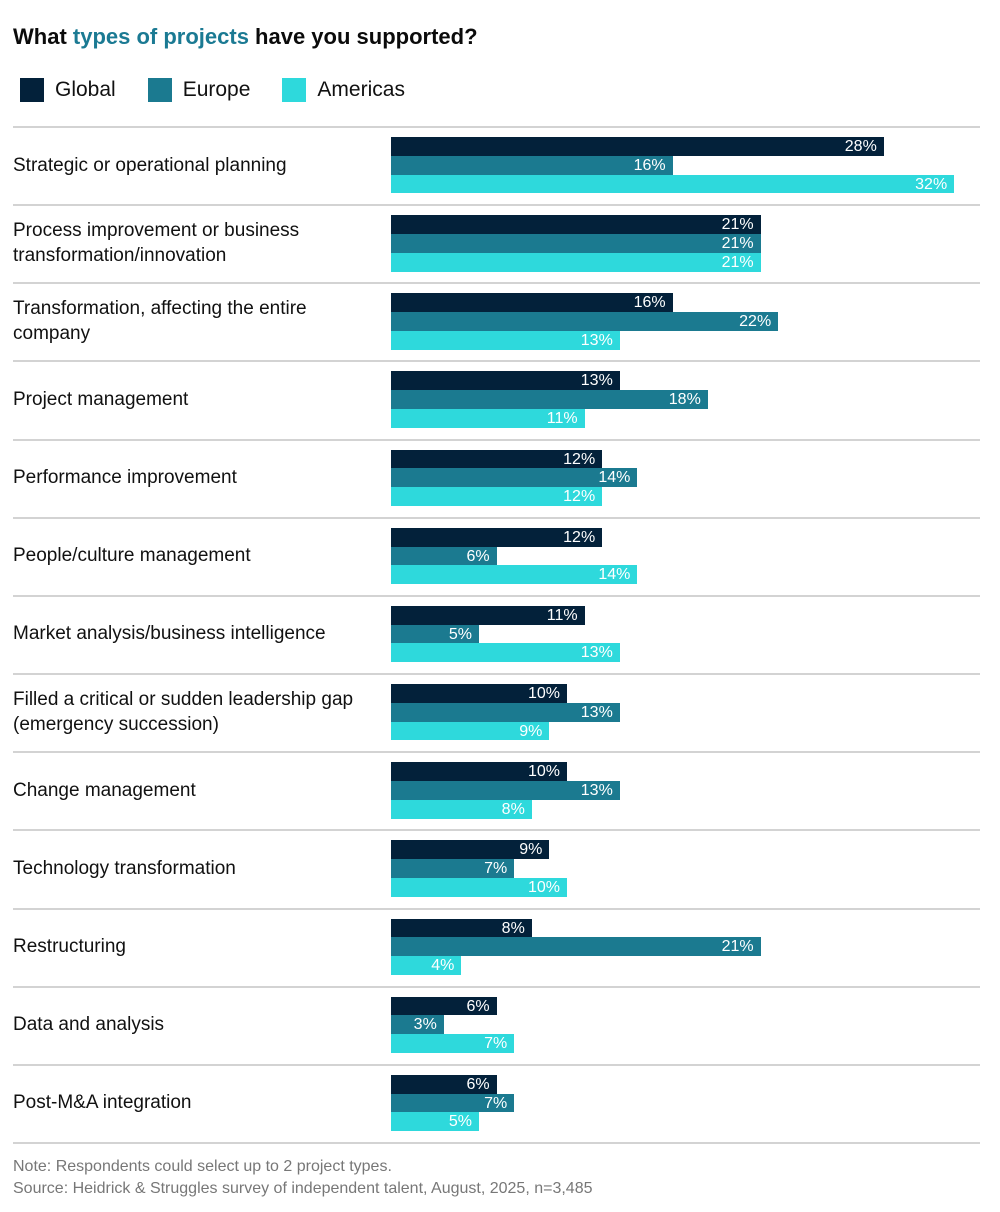 The height and width of the screenshot is (1212, 1000). What do you see at coordinates (461, 809) in the screenshot?
I see `bar-americas: 8%` at bounding box center [461, 809].